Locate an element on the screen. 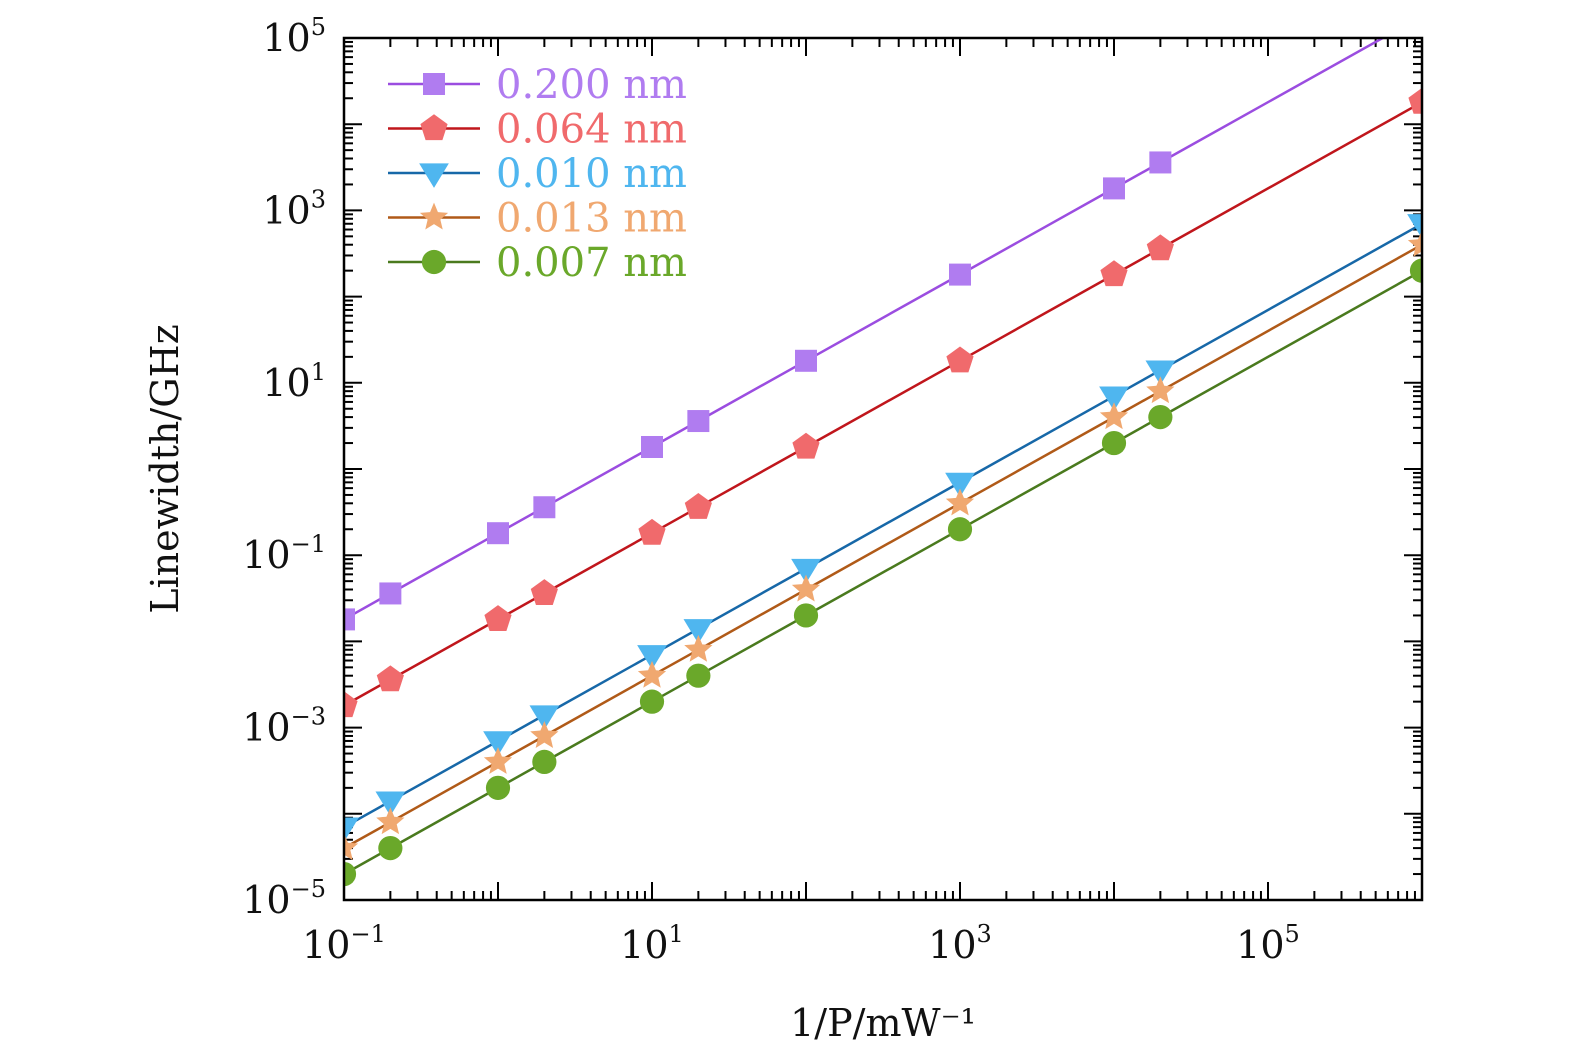 The width and height of the screenshot is (1575, 1063). y-tick-label: 10⁻³ is located at coordinates (284, 726).